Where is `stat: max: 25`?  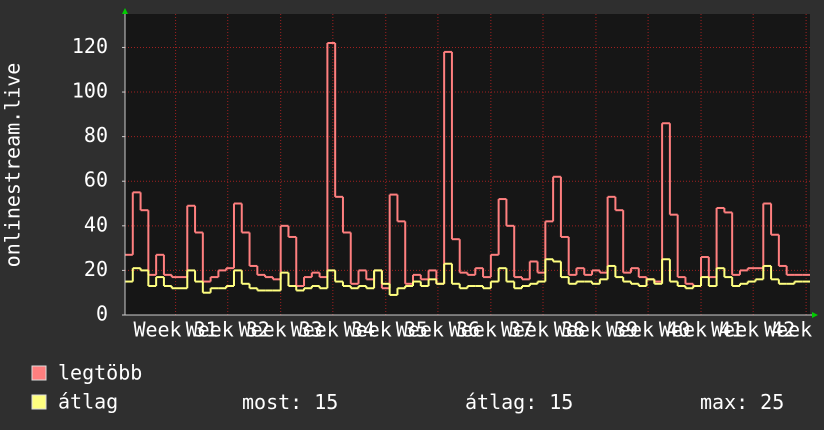
stat: max: 25 is located at coordinates (742, 402).